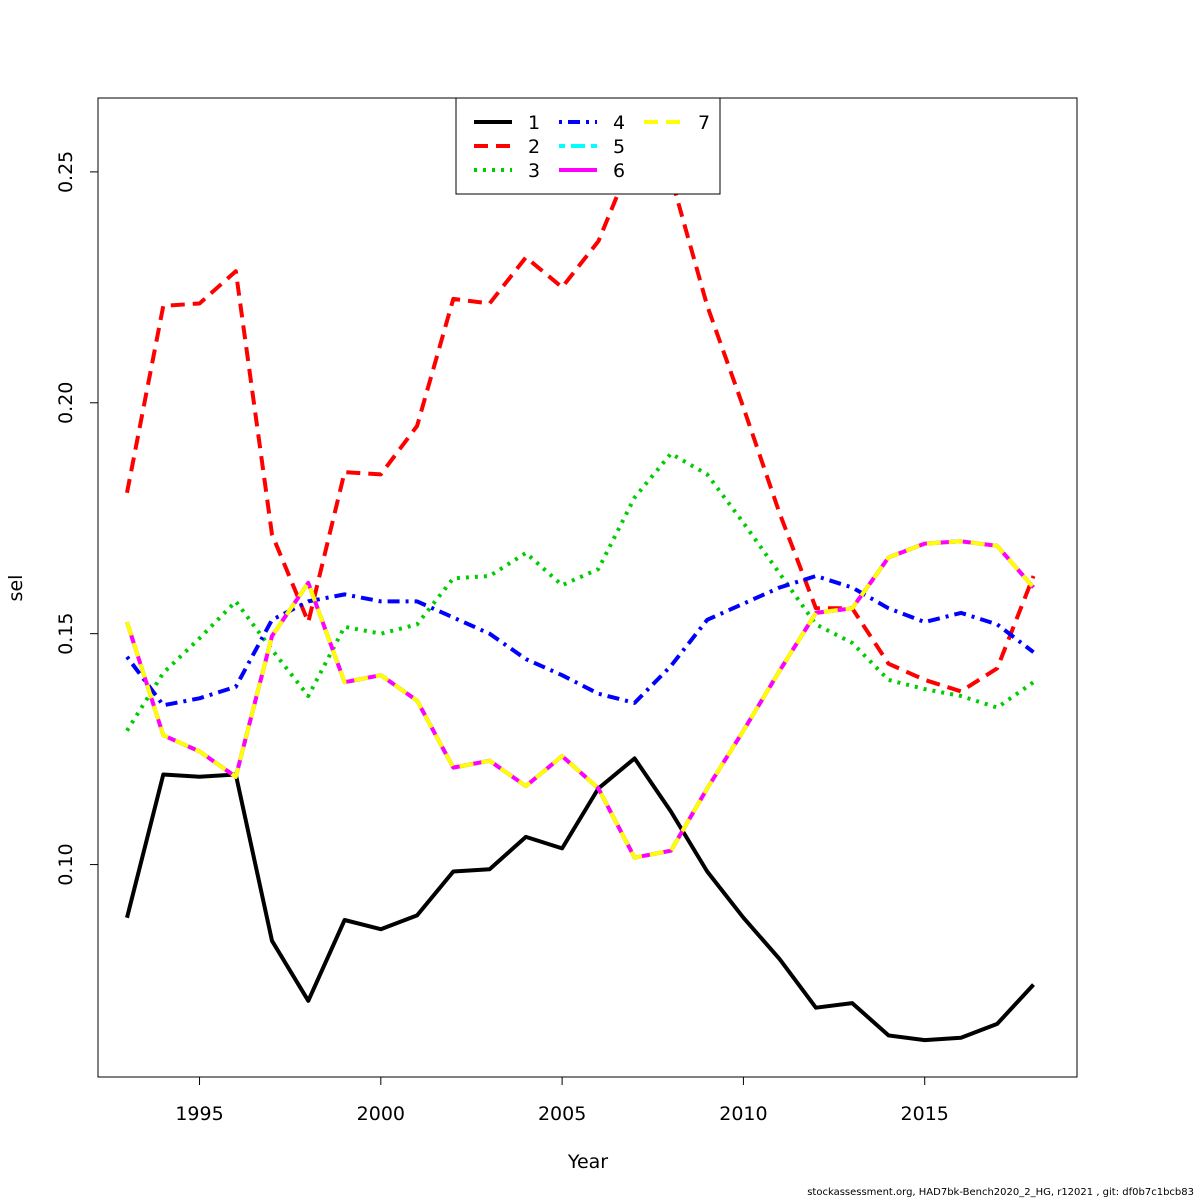  Describe the element at coordinates (587, 1162) in the screenshot. I see `x-axis-label: Year` at that location.